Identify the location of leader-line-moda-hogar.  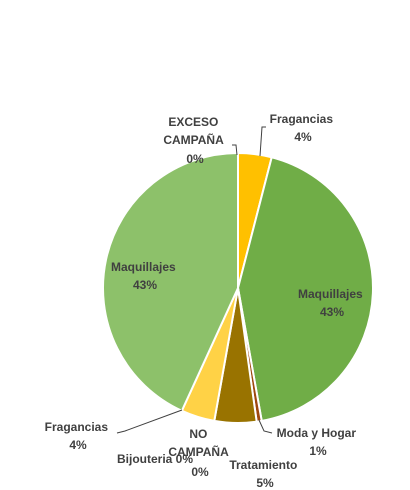
(265, 426).